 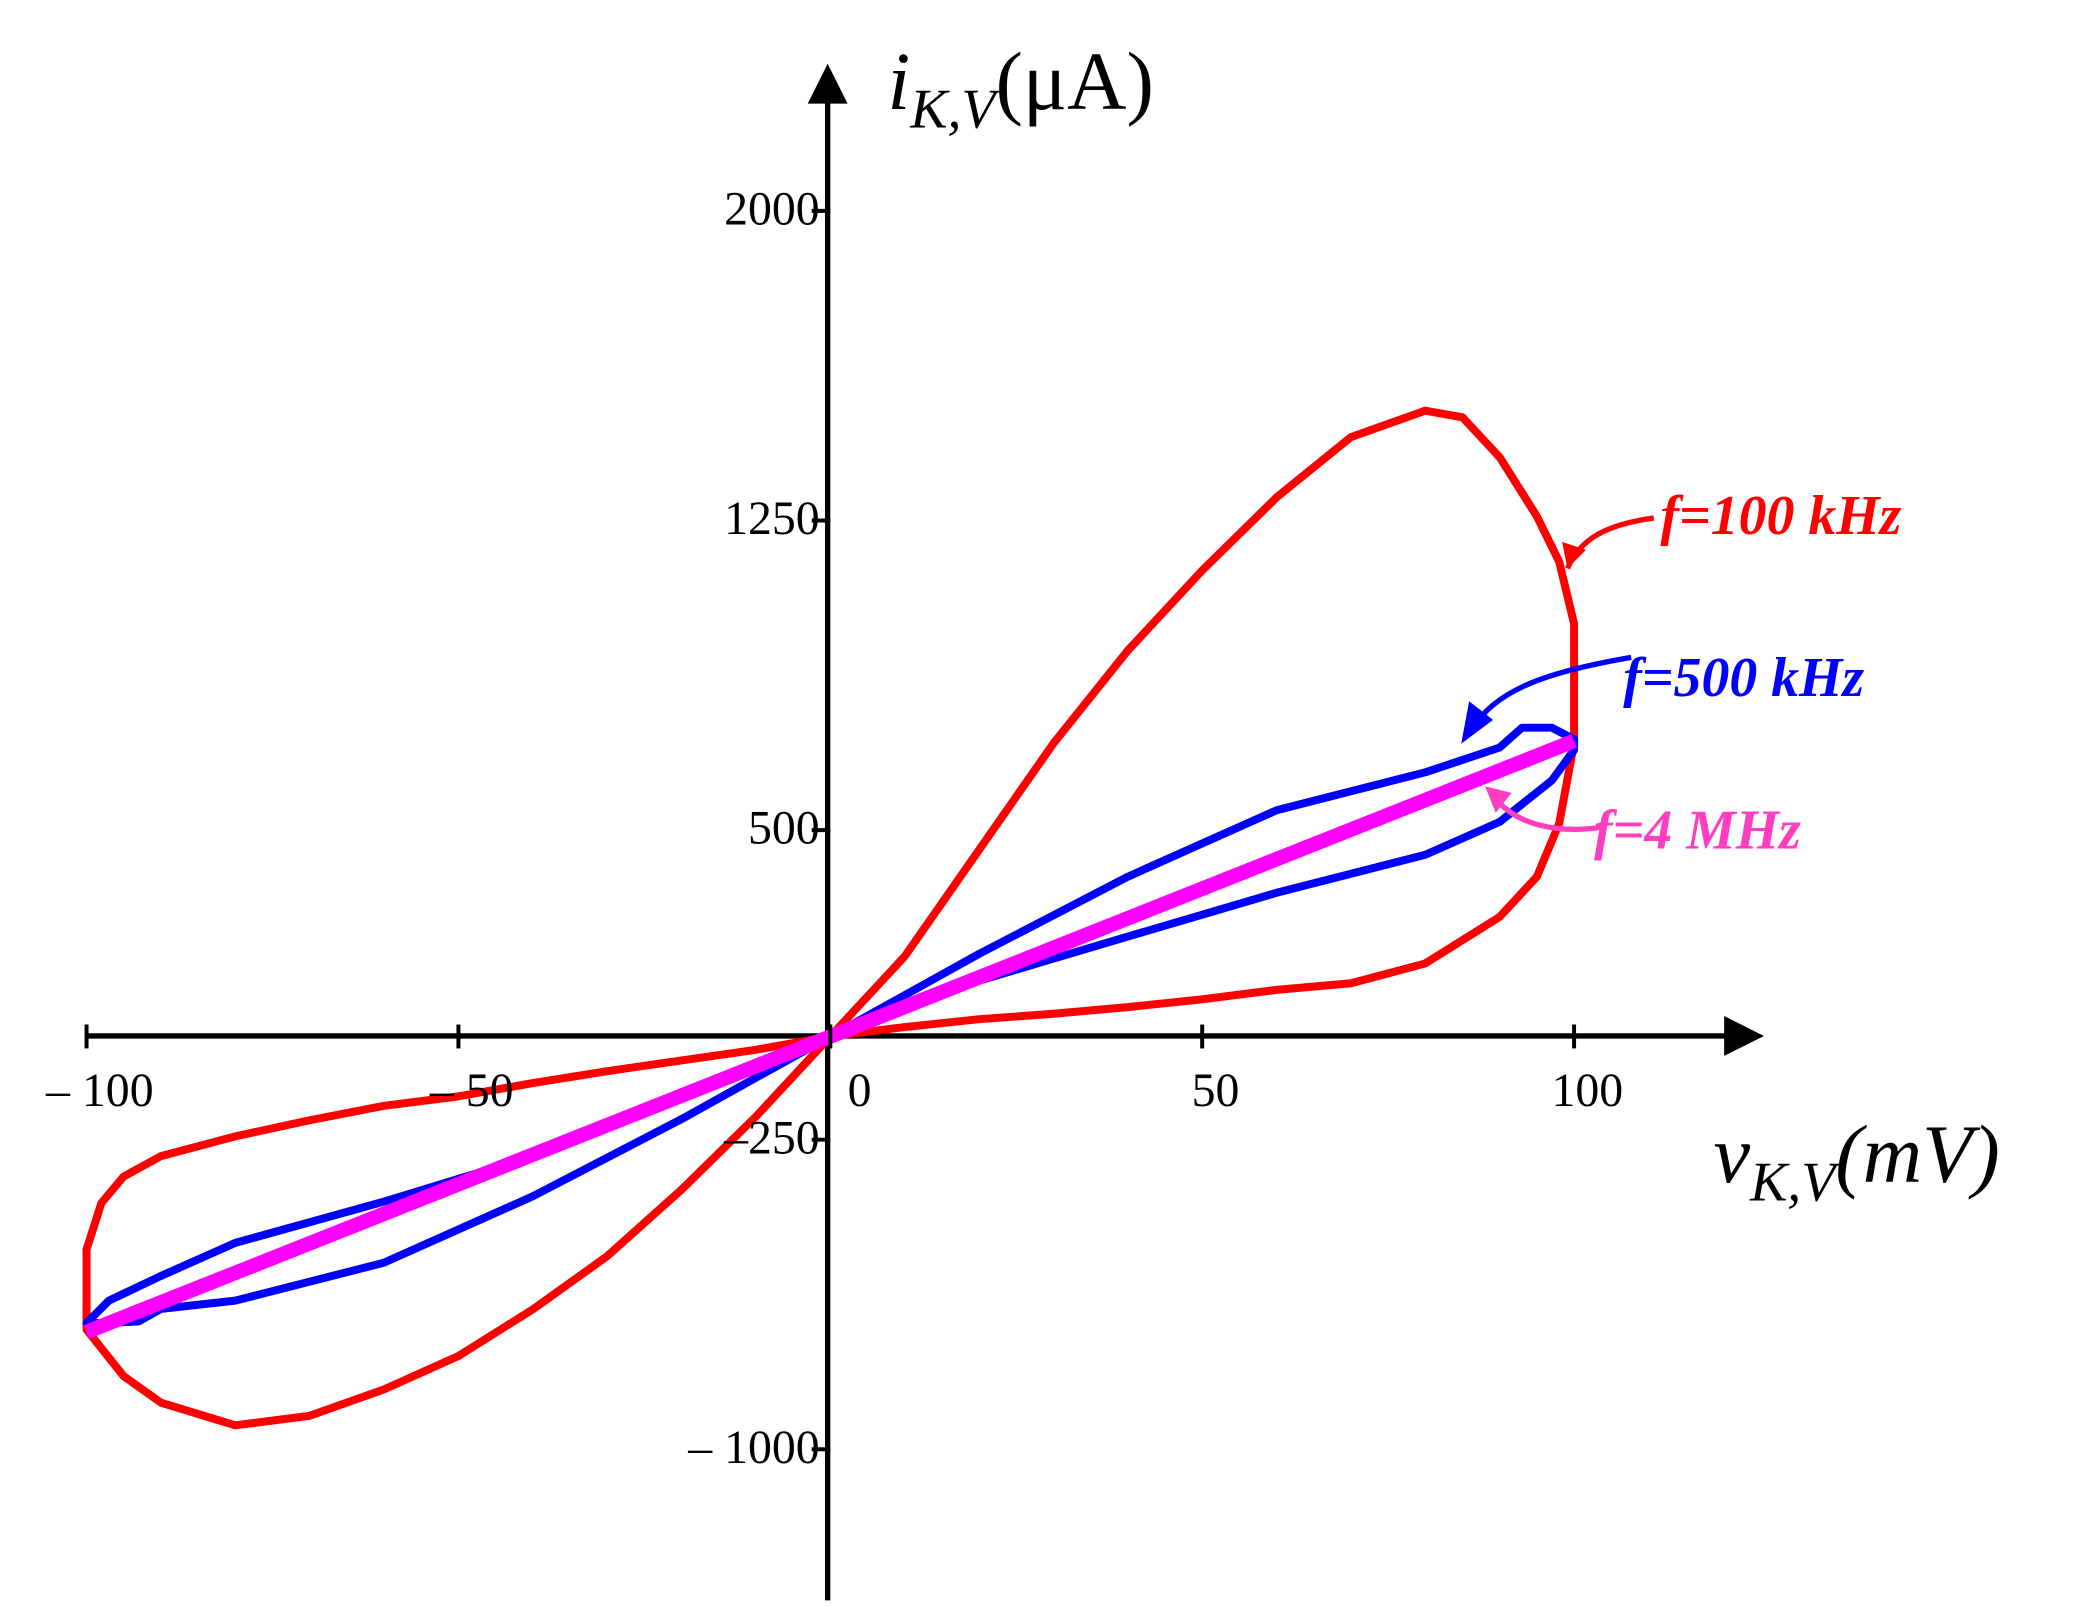 What do you see at coordinates (1744, 1036) in the screenshot?
I see `x-axis-arrow` at bounding box center [1744, 1036].